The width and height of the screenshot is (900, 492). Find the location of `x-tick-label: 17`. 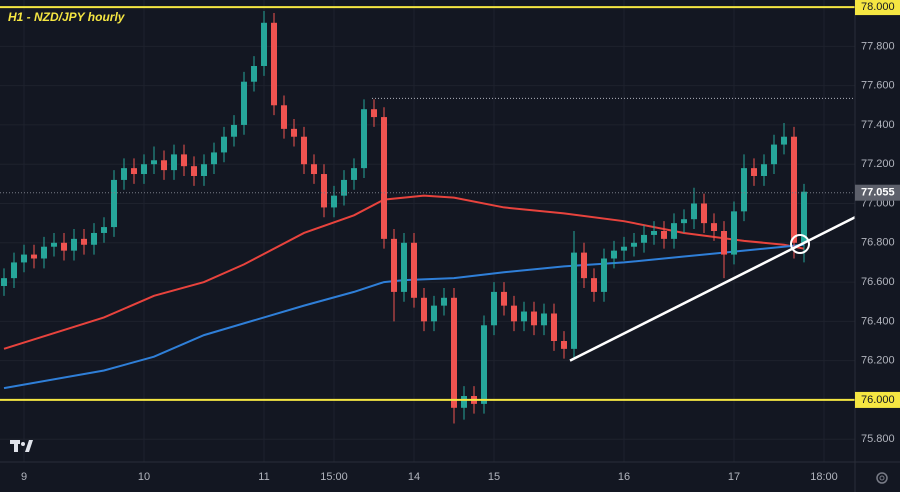

x-tick-label: 17 is located at coordinates (734, 477).